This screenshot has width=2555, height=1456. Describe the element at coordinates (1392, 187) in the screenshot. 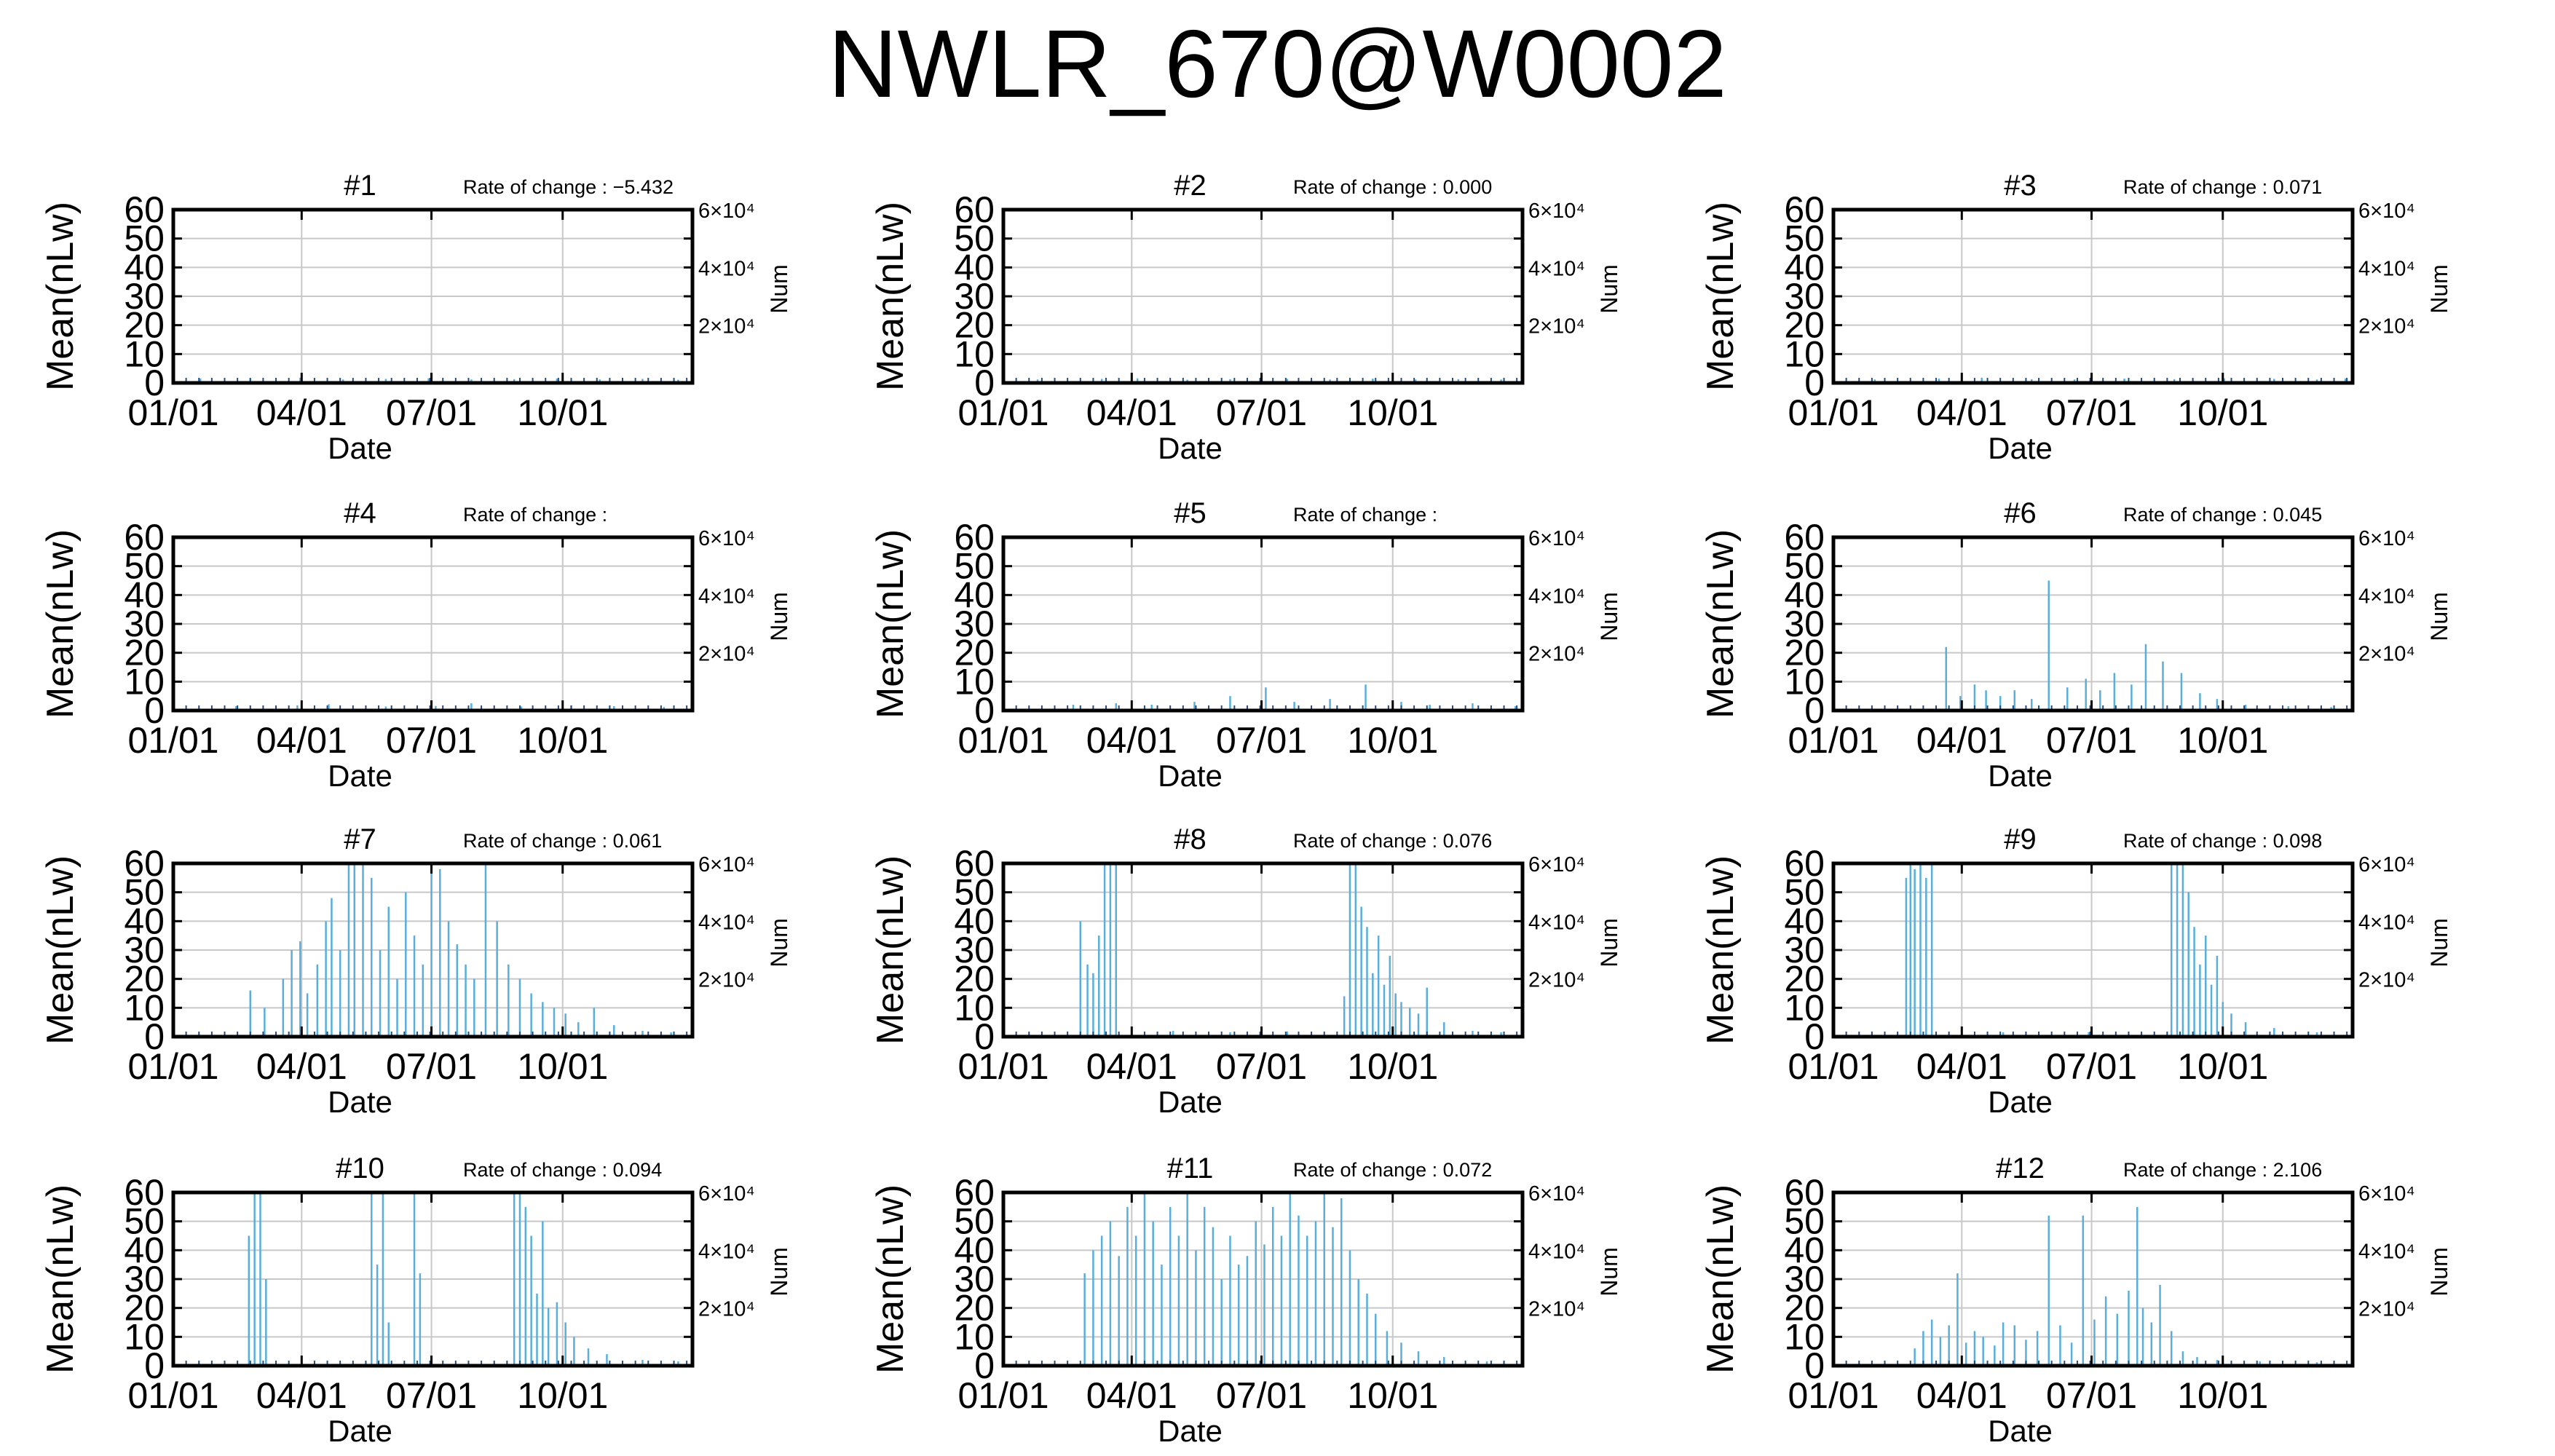

I see `rate-of-change: Rate of change : 0.000` at that location.